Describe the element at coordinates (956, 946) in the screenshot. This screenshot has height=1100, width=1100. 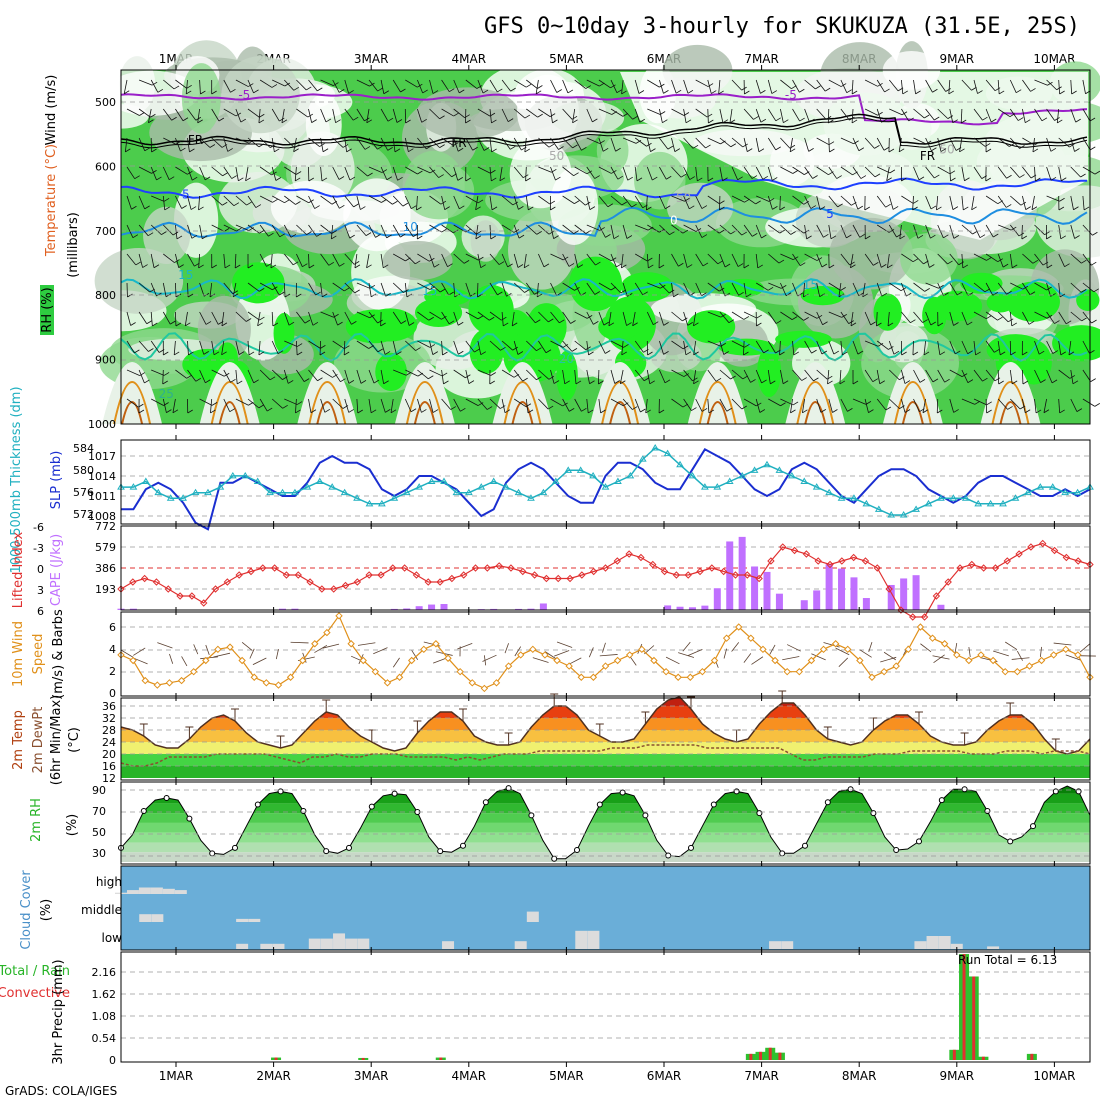
I see `cloud-bar-low` at that location.